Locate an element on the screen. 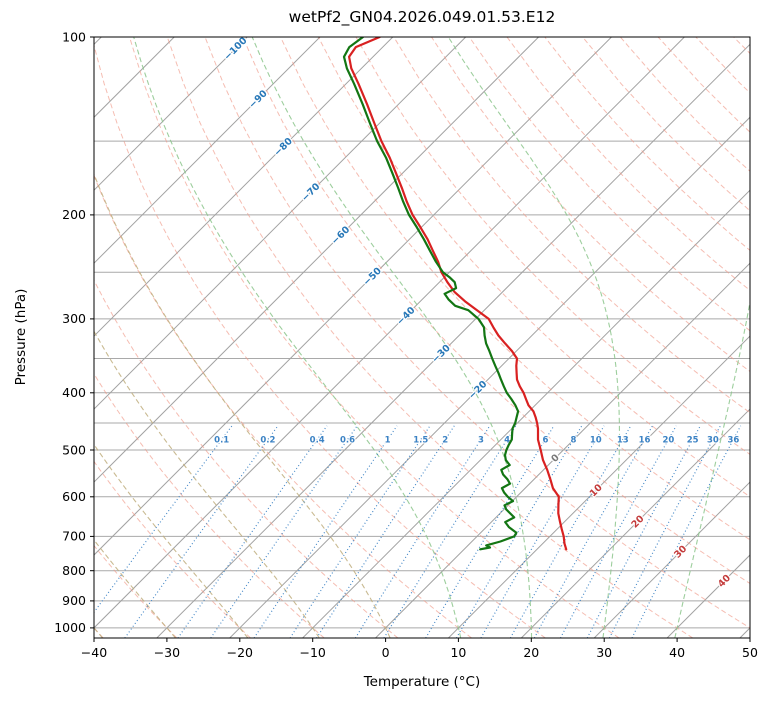 The height and width of the screenshot is (708, 775). svg-text: −30 is located at coordinates (167, 652).